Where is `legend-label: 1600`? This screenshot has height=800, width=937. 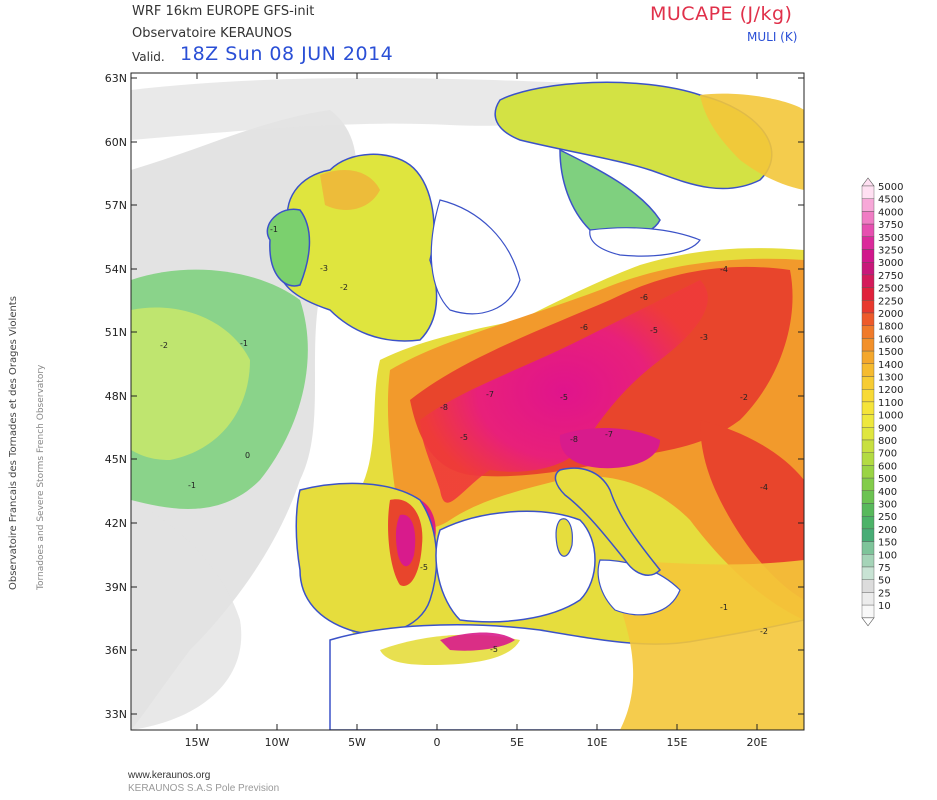 legend-label: 1600 is located at coordinates (890, 339).